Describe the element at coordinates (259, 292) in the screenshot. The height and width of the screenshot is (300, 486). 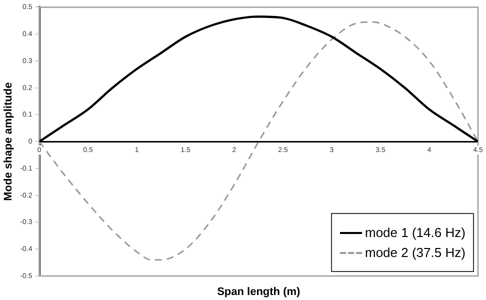
I see `x-axis-title: Span length (m)` at that location.